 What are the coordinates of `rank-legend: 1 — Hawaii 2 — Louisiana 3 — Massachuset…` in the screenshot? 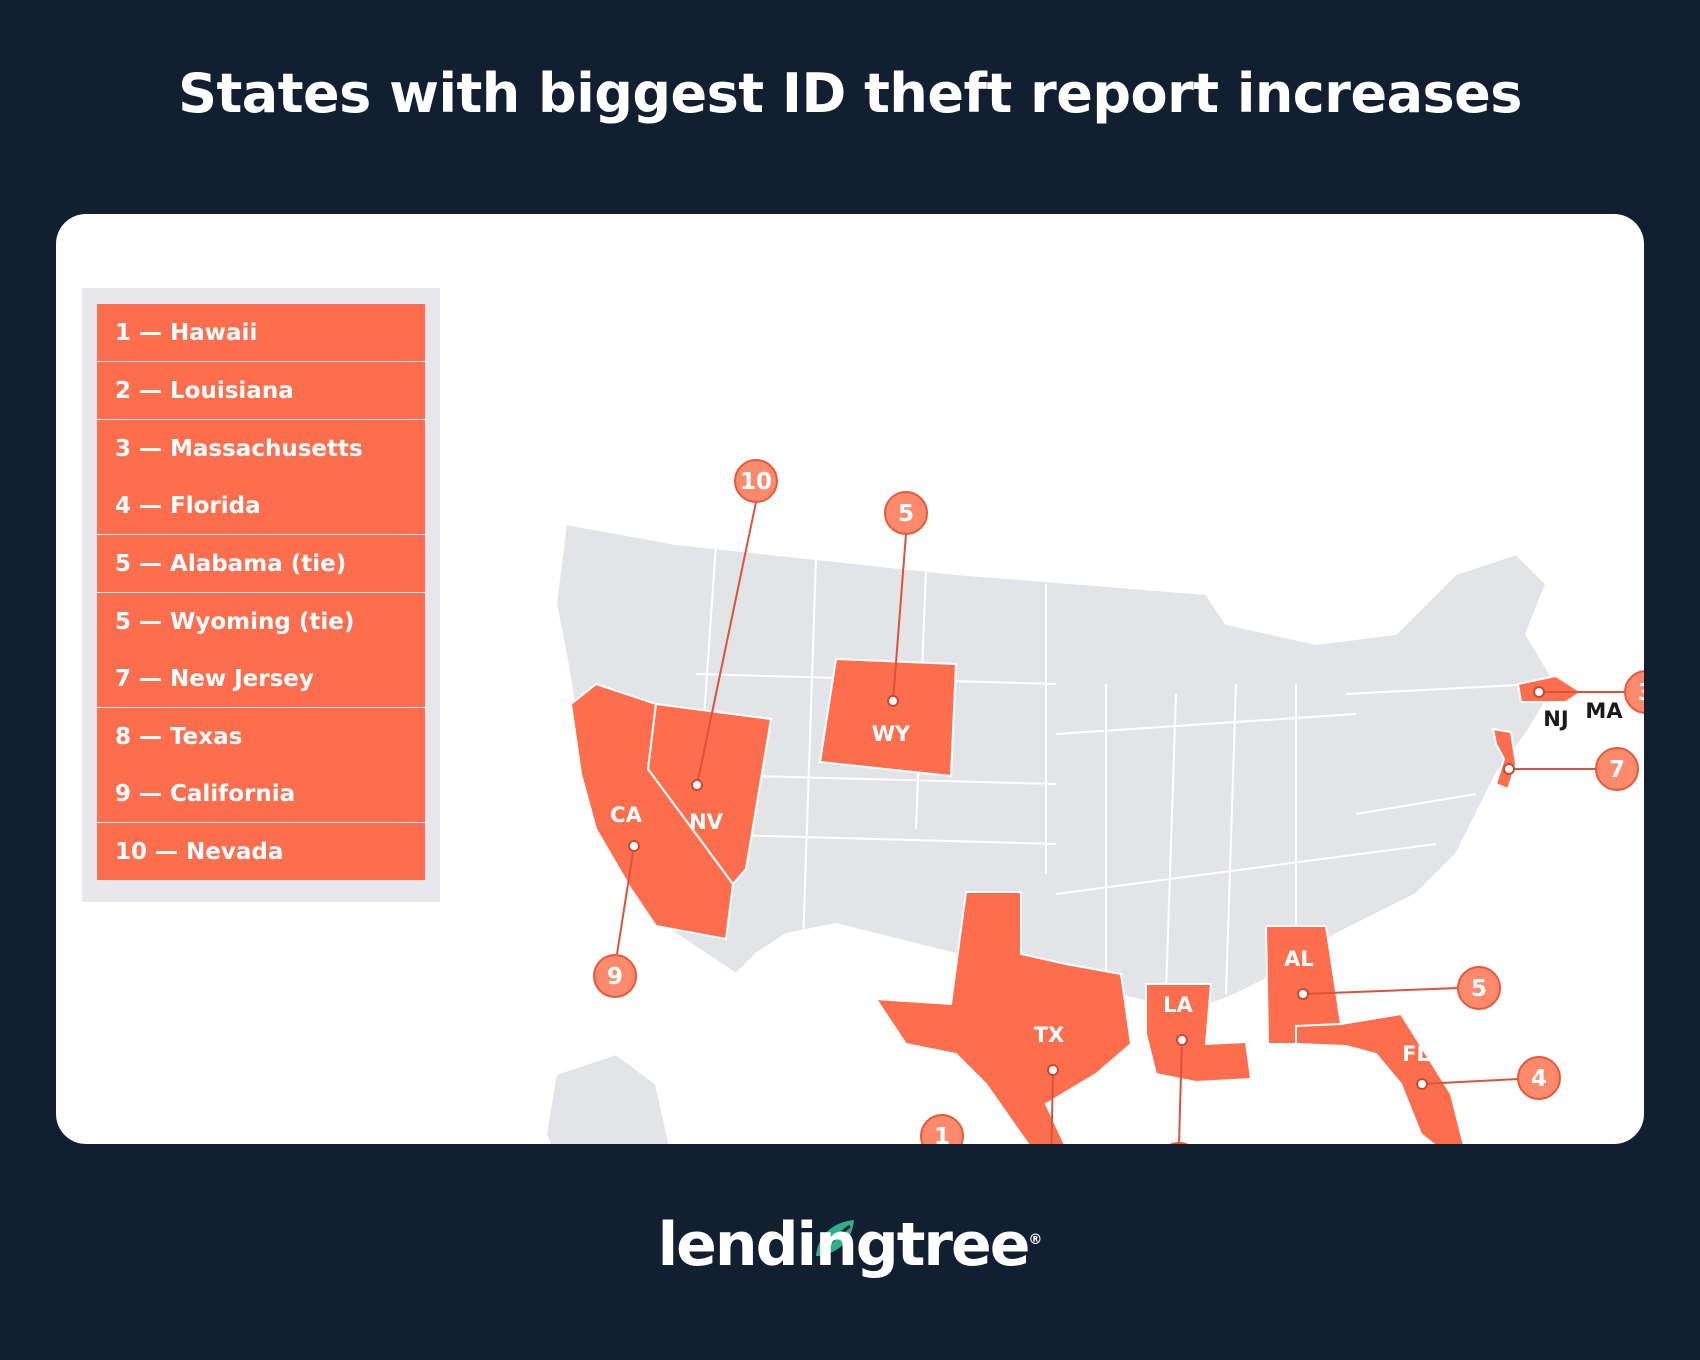 It's located at (261, 595).